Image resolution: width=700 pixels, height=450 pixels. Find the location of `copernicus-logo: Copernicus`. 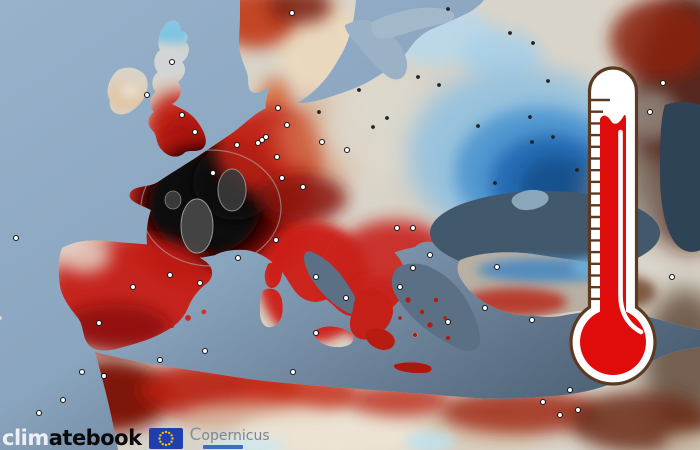

copernicus-logo: Copernicus is located at coordinates (230, 438).